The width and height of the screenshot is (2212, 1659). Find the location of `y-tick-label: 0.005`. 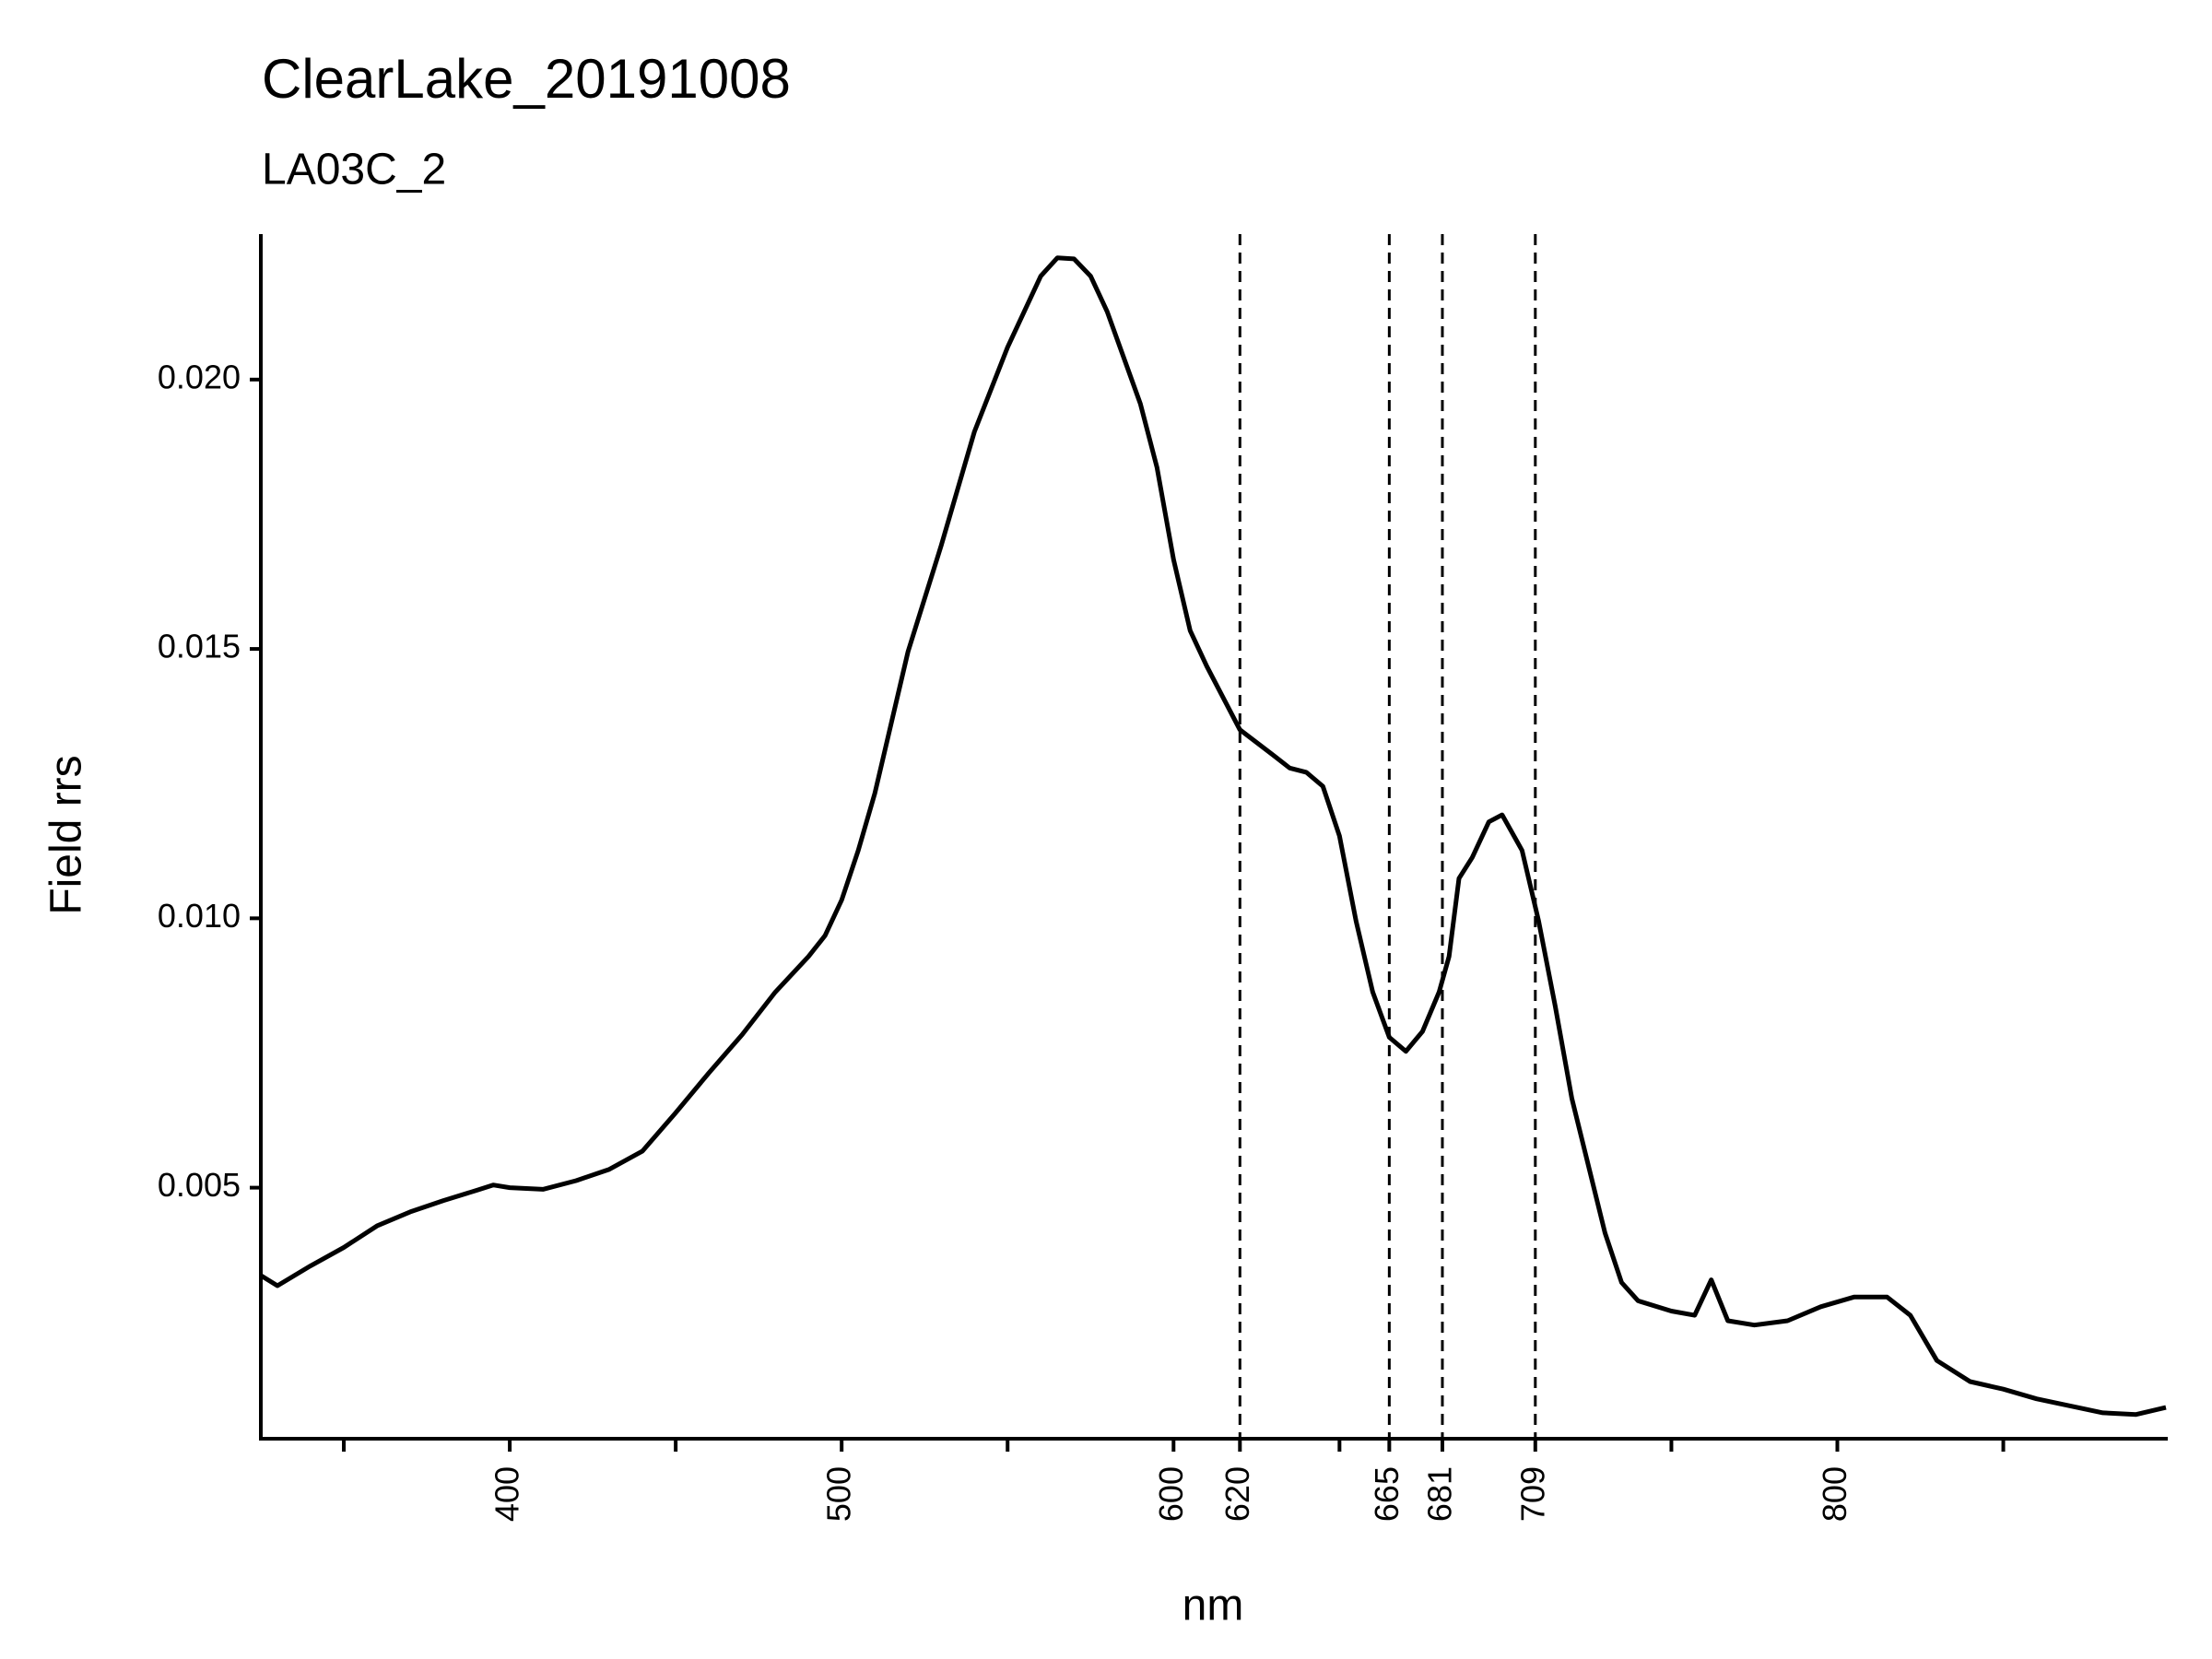

y-tick-label: 0.005 is located at coordinates (199, 1185).